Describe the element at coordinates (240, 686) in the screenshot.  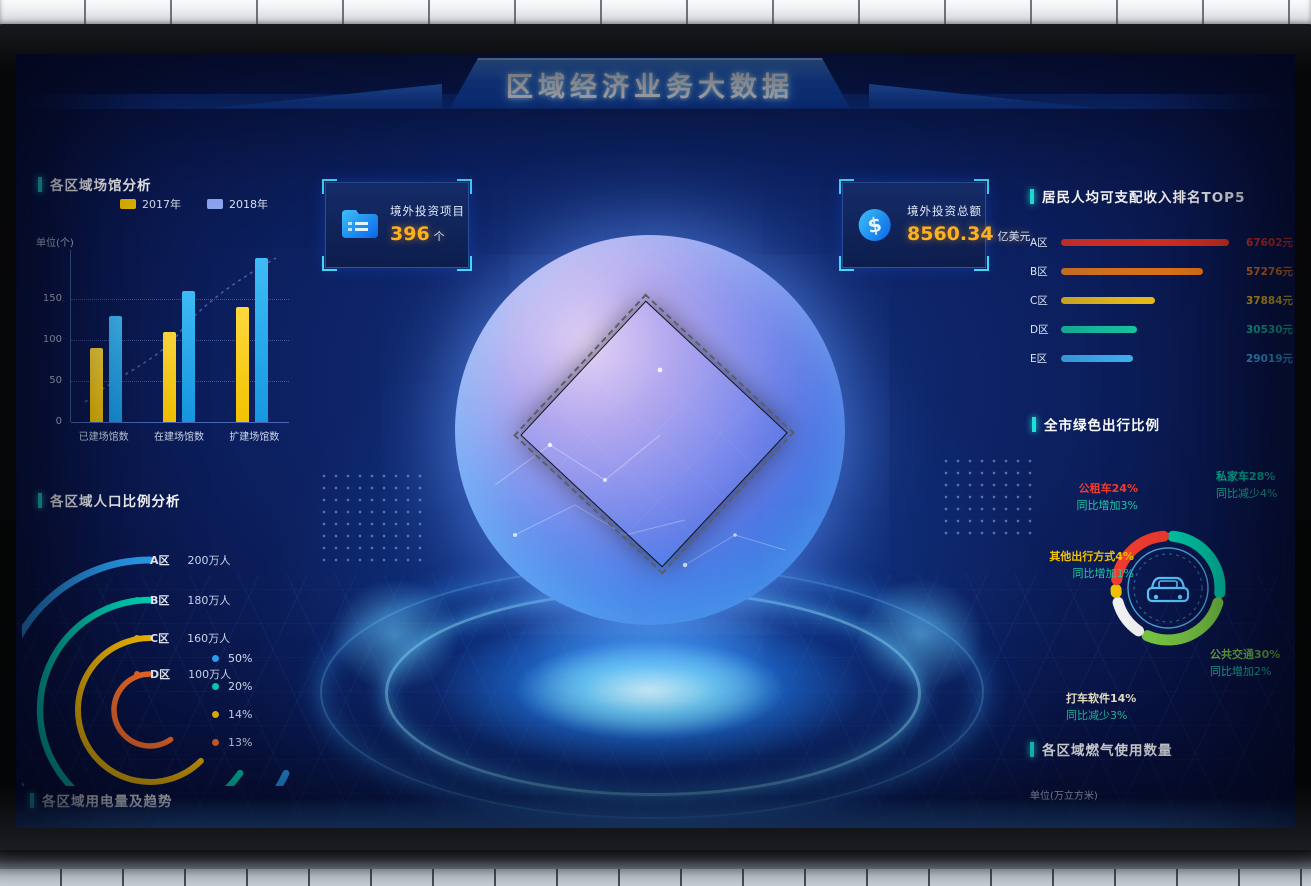
I see `percentage-label: 20%` at that location.